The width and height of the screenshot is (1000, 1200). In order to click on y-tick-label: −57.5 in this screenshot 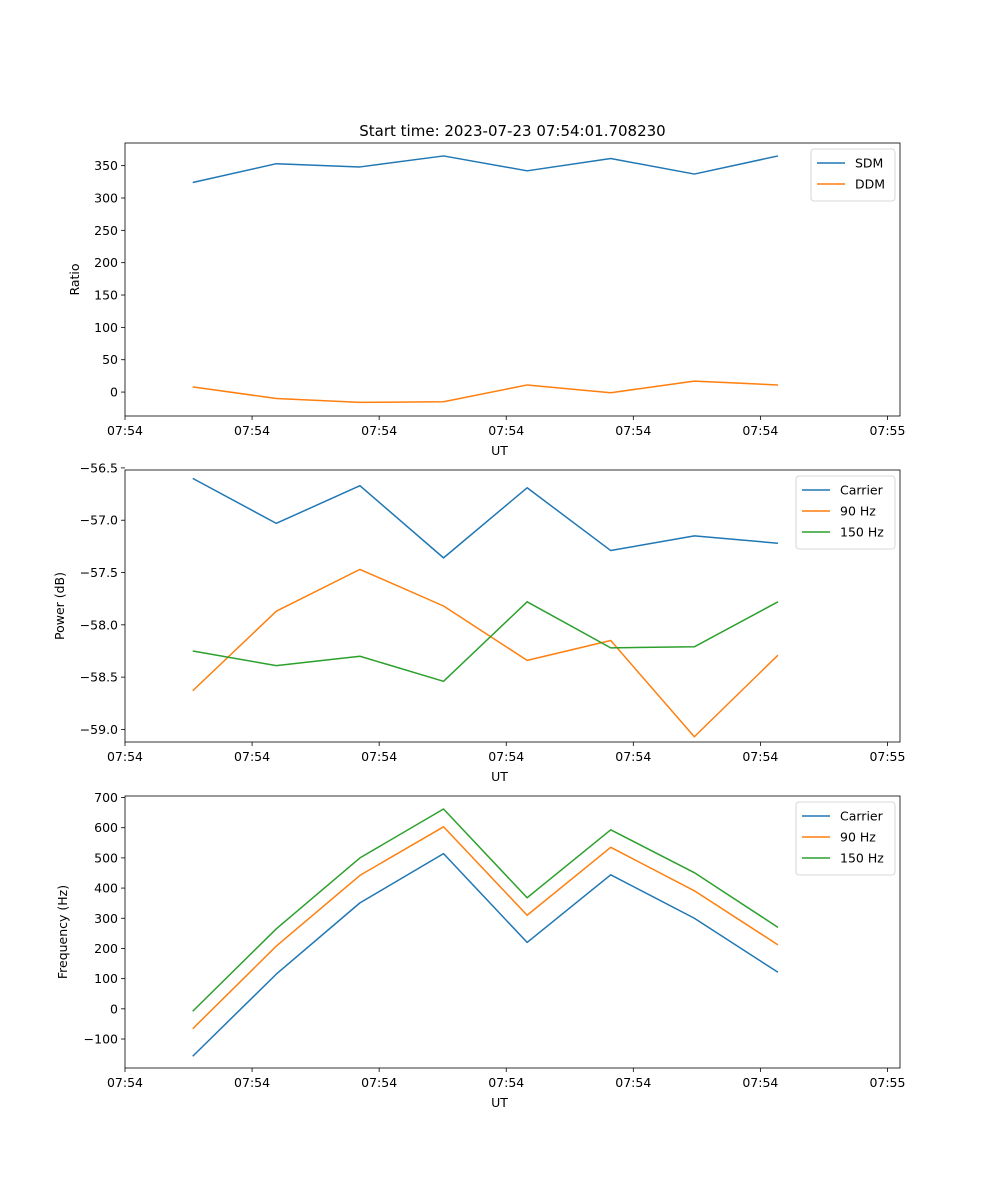, I will do `click(99, 572)`.